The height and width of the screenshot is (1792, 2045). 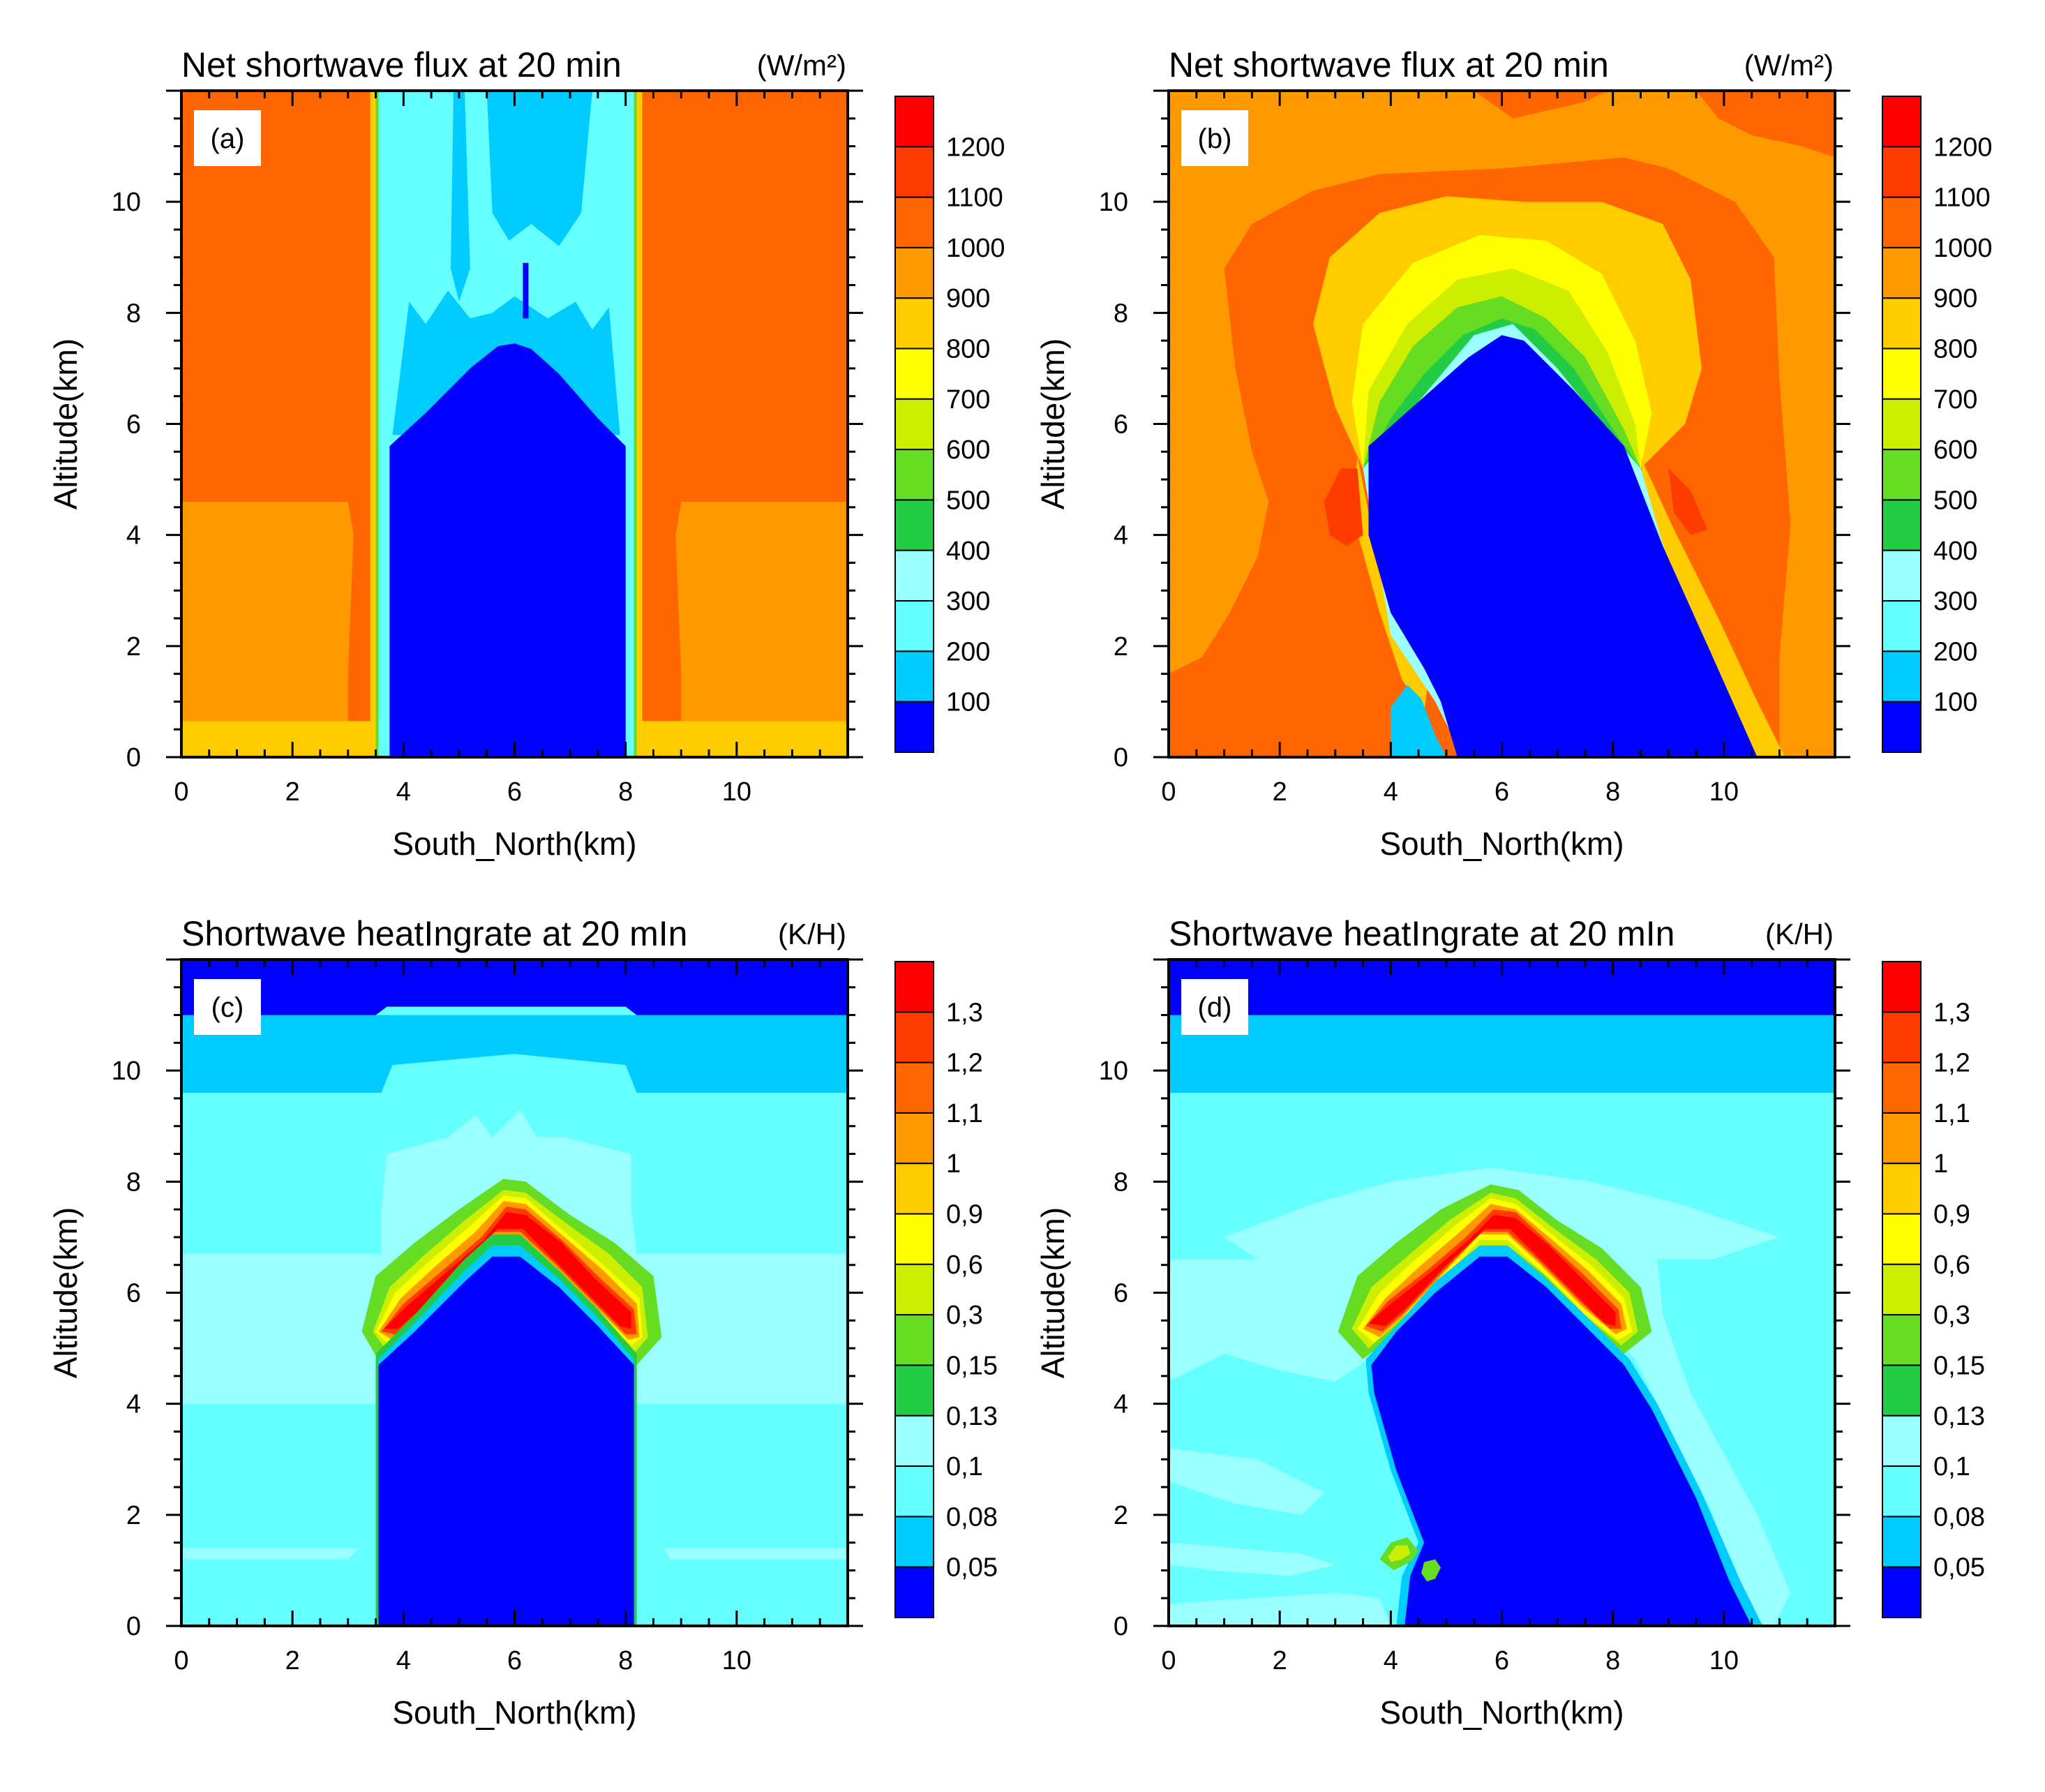 I want to click on colorbar-label: 400, so click(x=968, y=551).